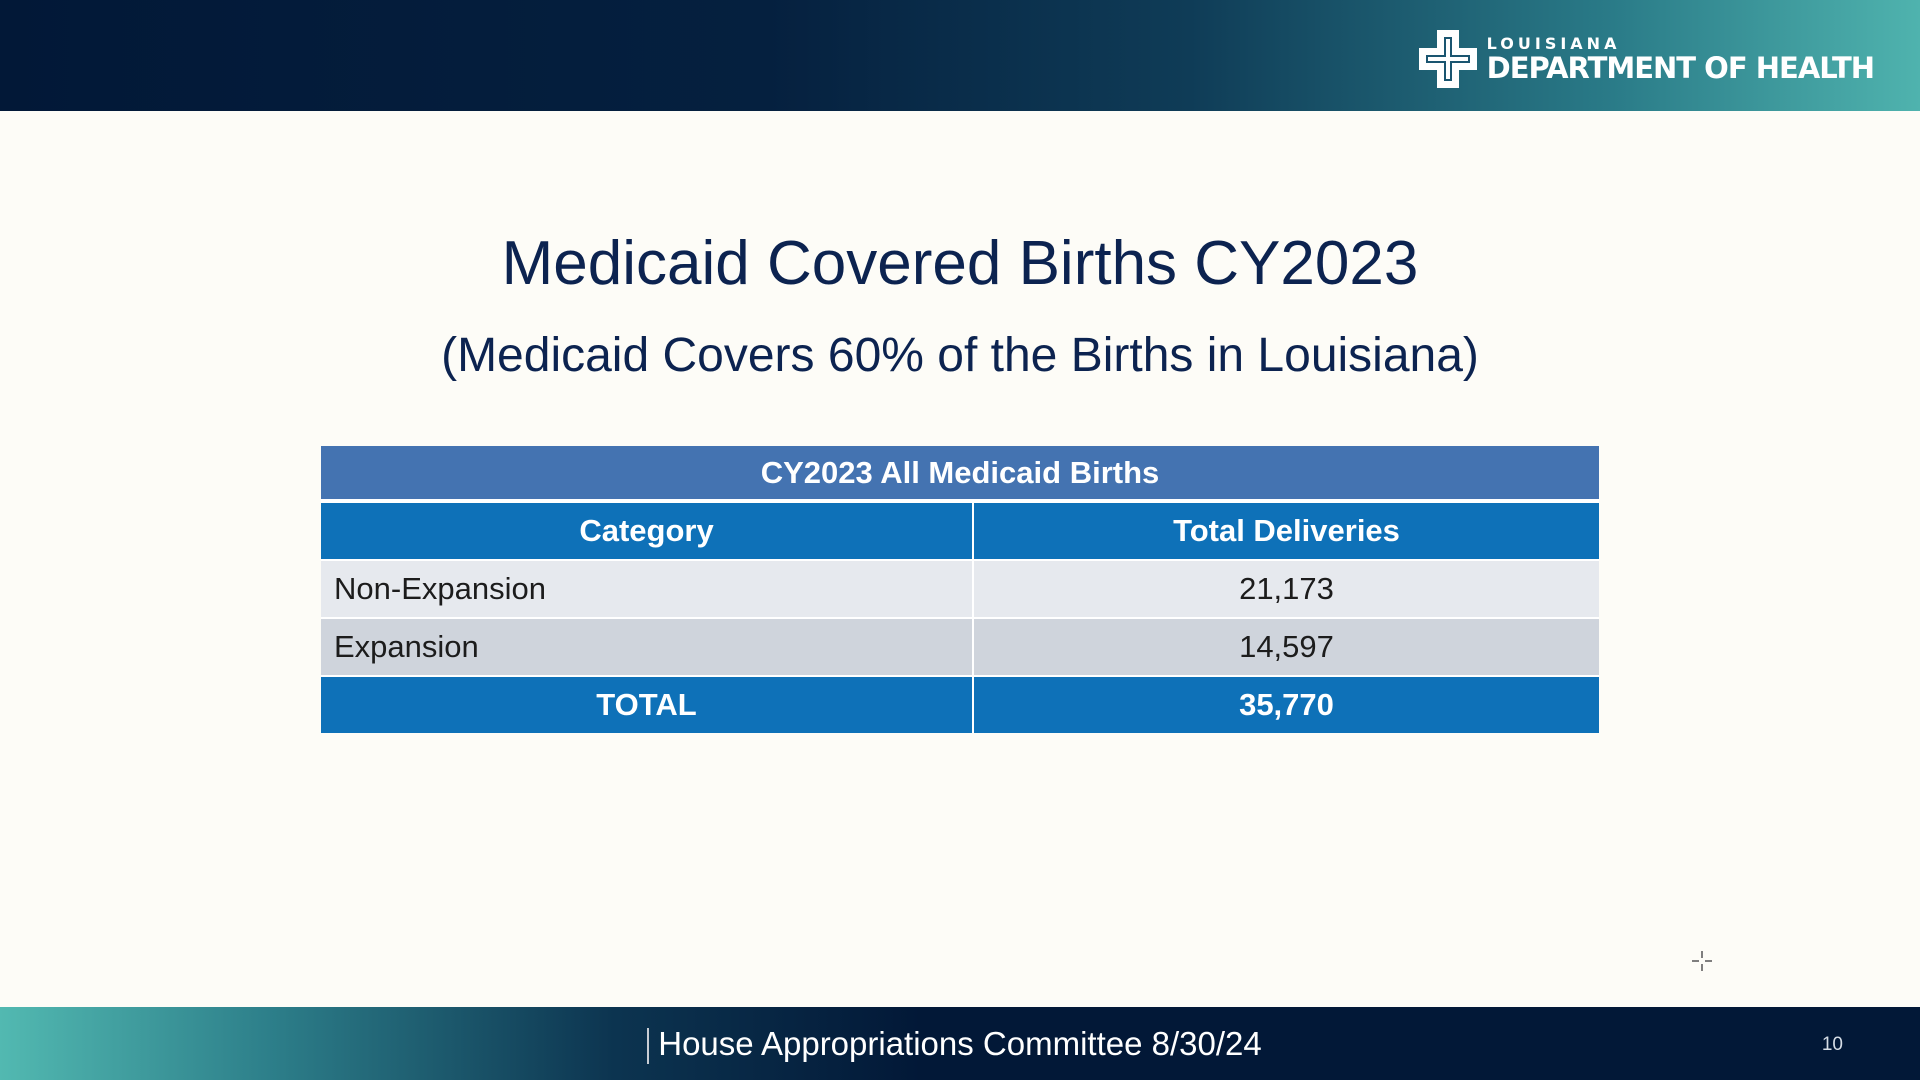 The height and width of the screenshot is (1080, 1920). Describe the element at coordinates (1286, 646) in the screenshot. I see `row-value-cell: 14,597` at that location.